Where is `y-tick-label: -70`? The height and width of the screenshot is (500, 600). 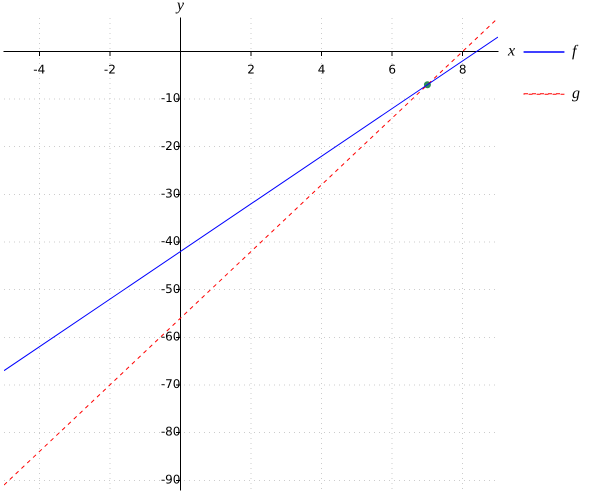
y-tick-label: -70 is located at coordinates (170, 384).